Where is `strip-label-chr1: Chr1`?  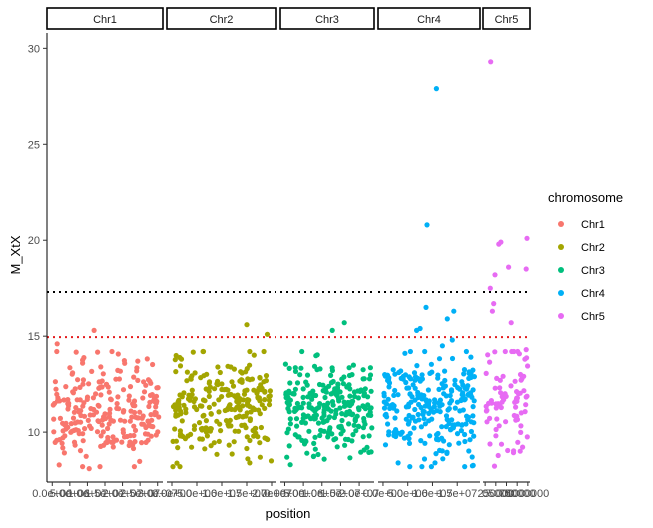 strip-label-chr1: Chr1 is located at coordinates (105, 20).